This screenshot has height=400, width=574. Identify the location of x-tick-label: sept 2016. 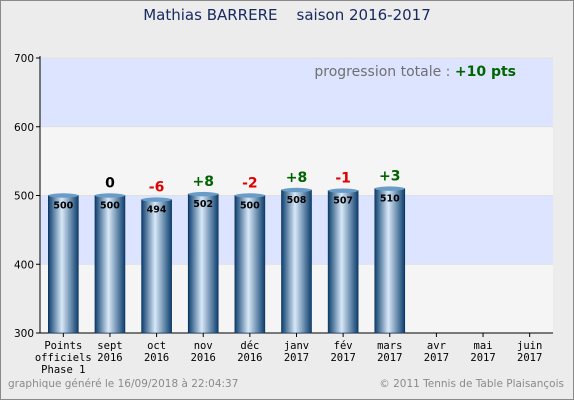
(109, 352).